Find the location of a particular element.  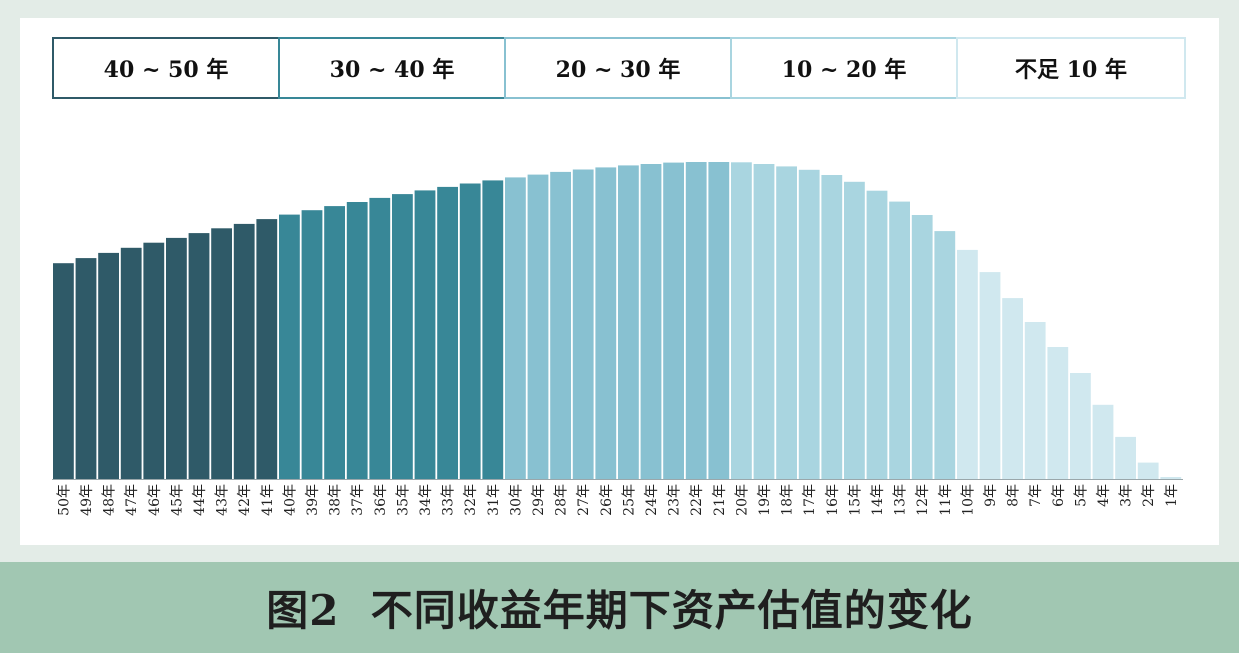

bar-42年 is located at coordinates (244, 351).